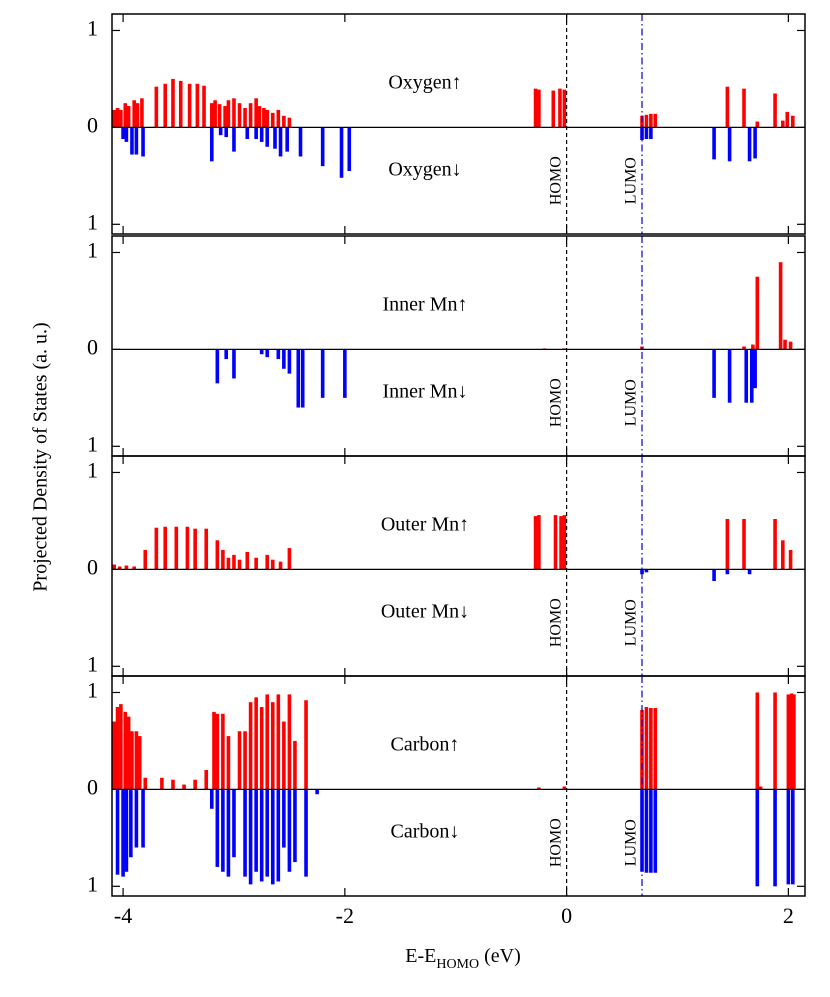 This screenshot has height=997, width=830. What do you see at coordinates (345, 915) in the screenshot?
I see `x-tick-label: -2` at bounding box center [345, 915].